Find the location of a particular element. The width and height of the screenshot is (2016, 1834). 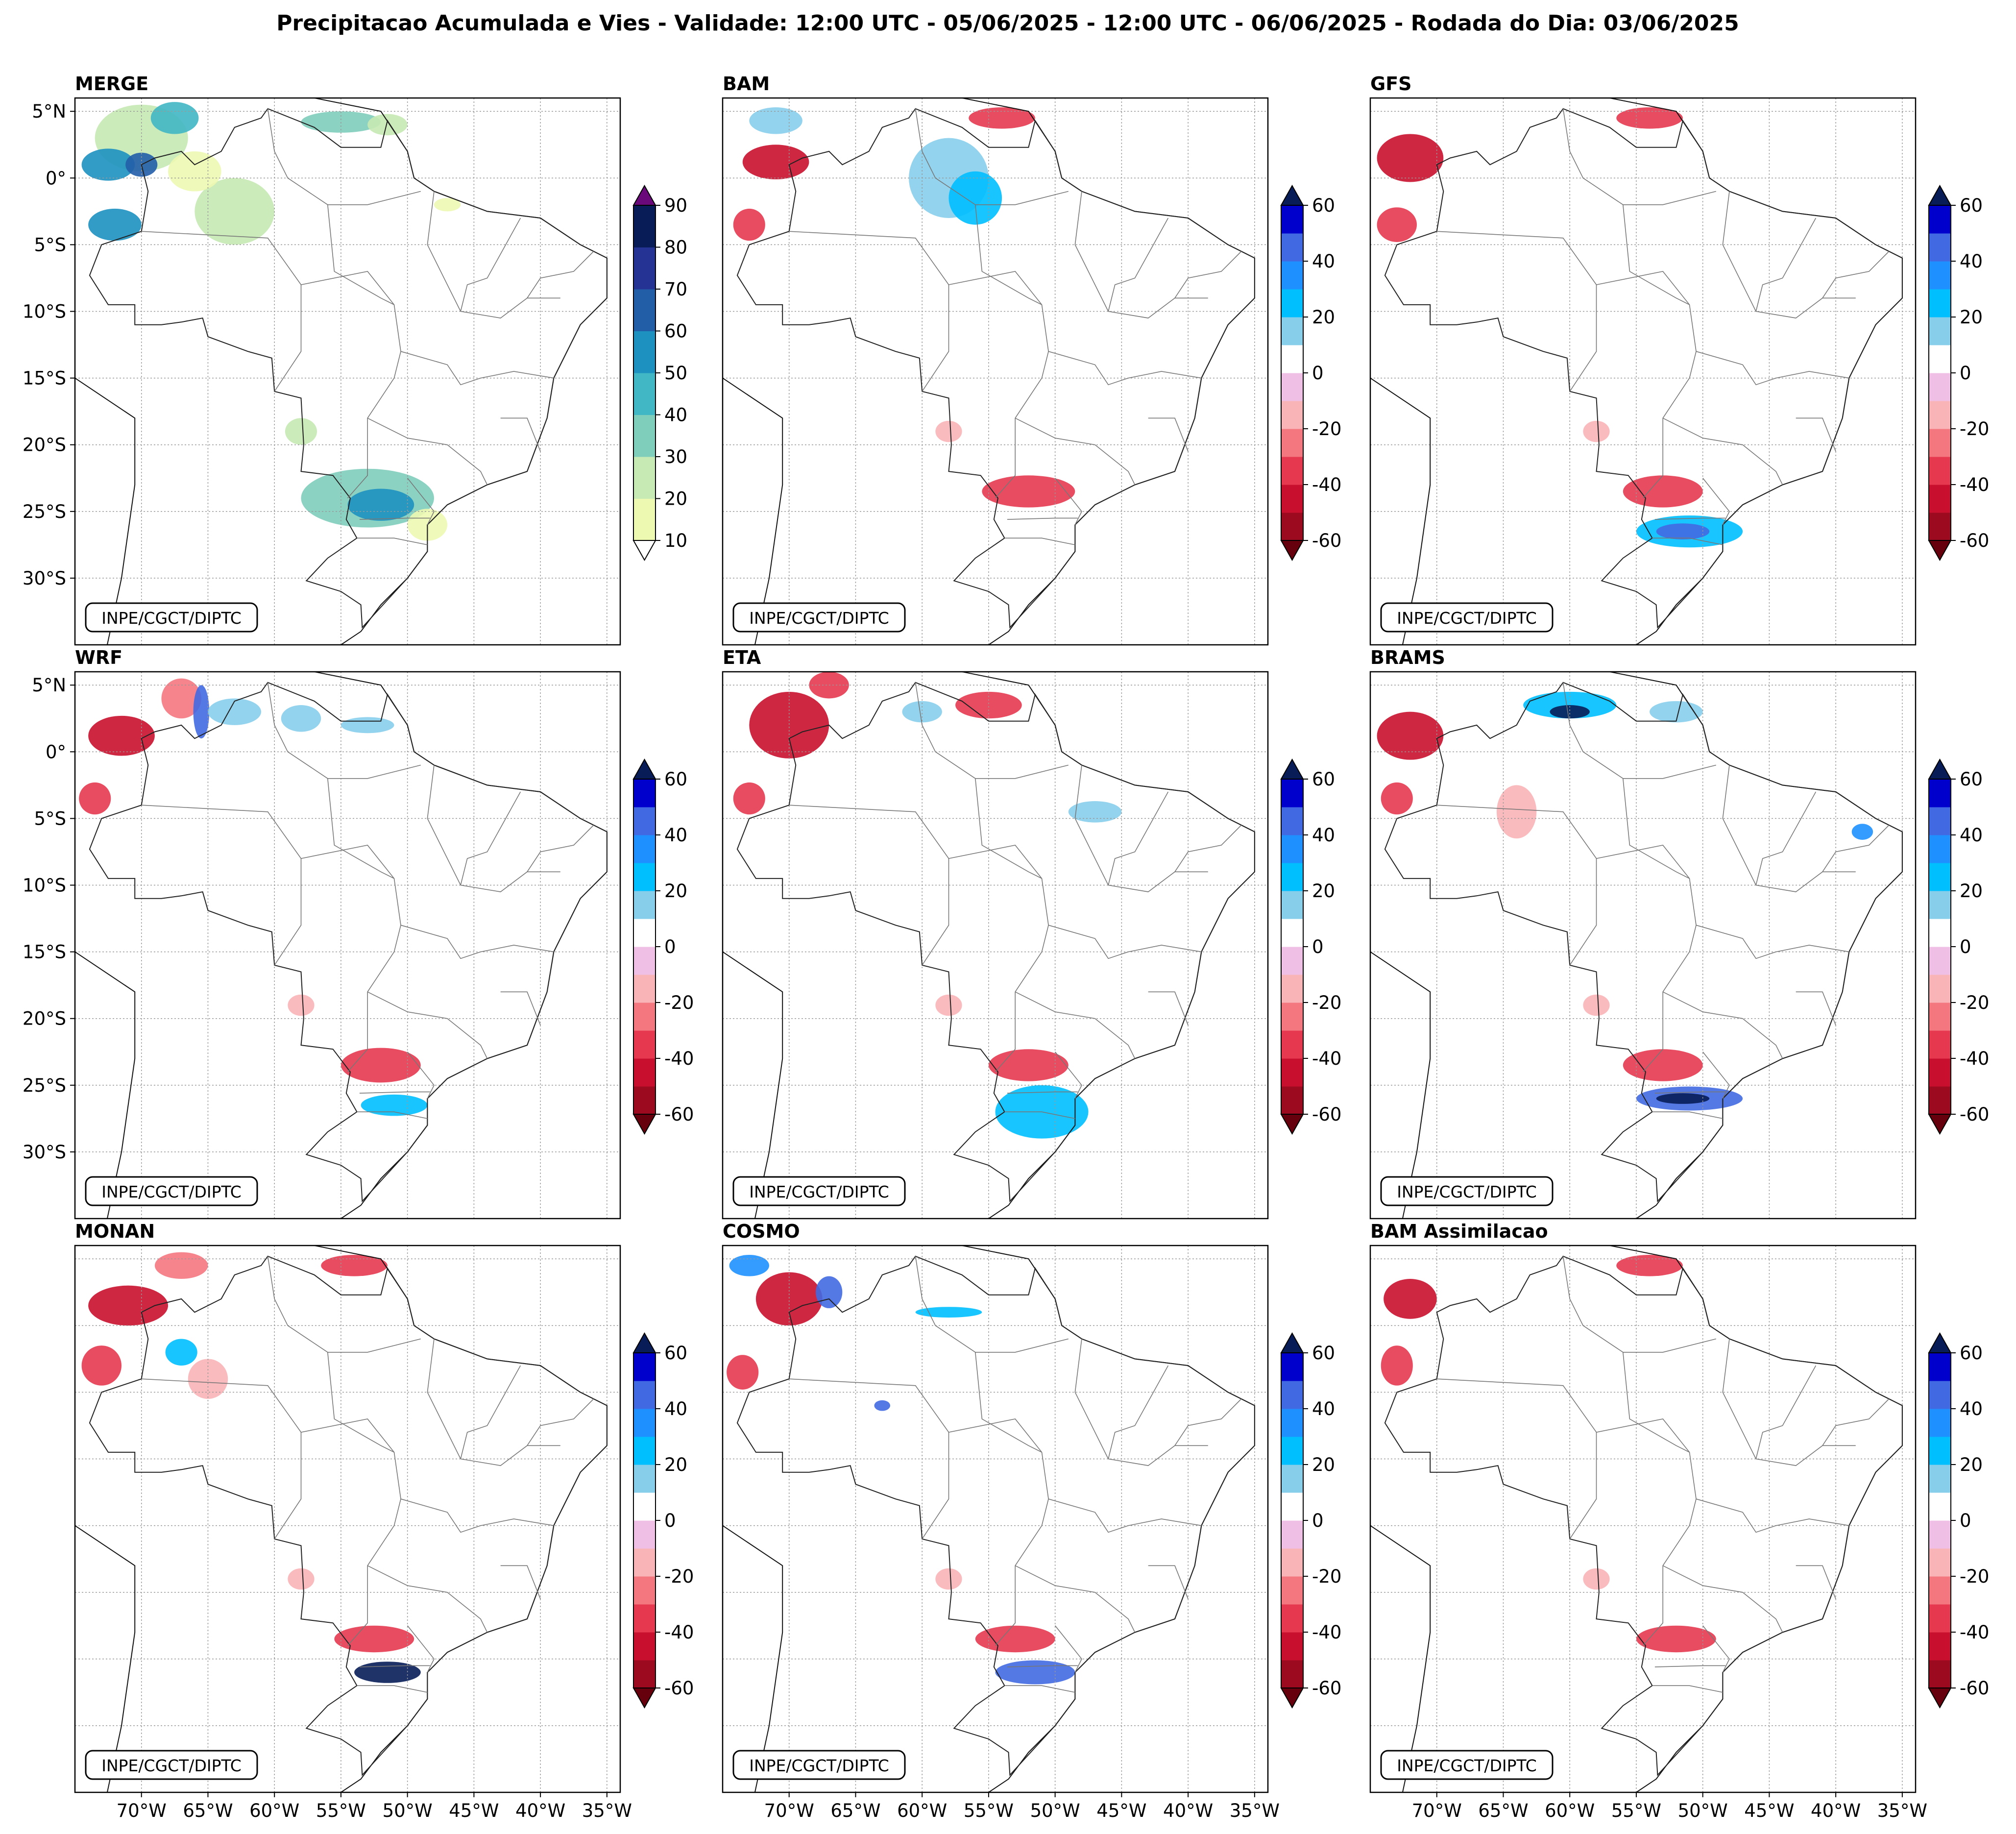

lon-tick-label: 60°W is located at coordinates (274, 1810).